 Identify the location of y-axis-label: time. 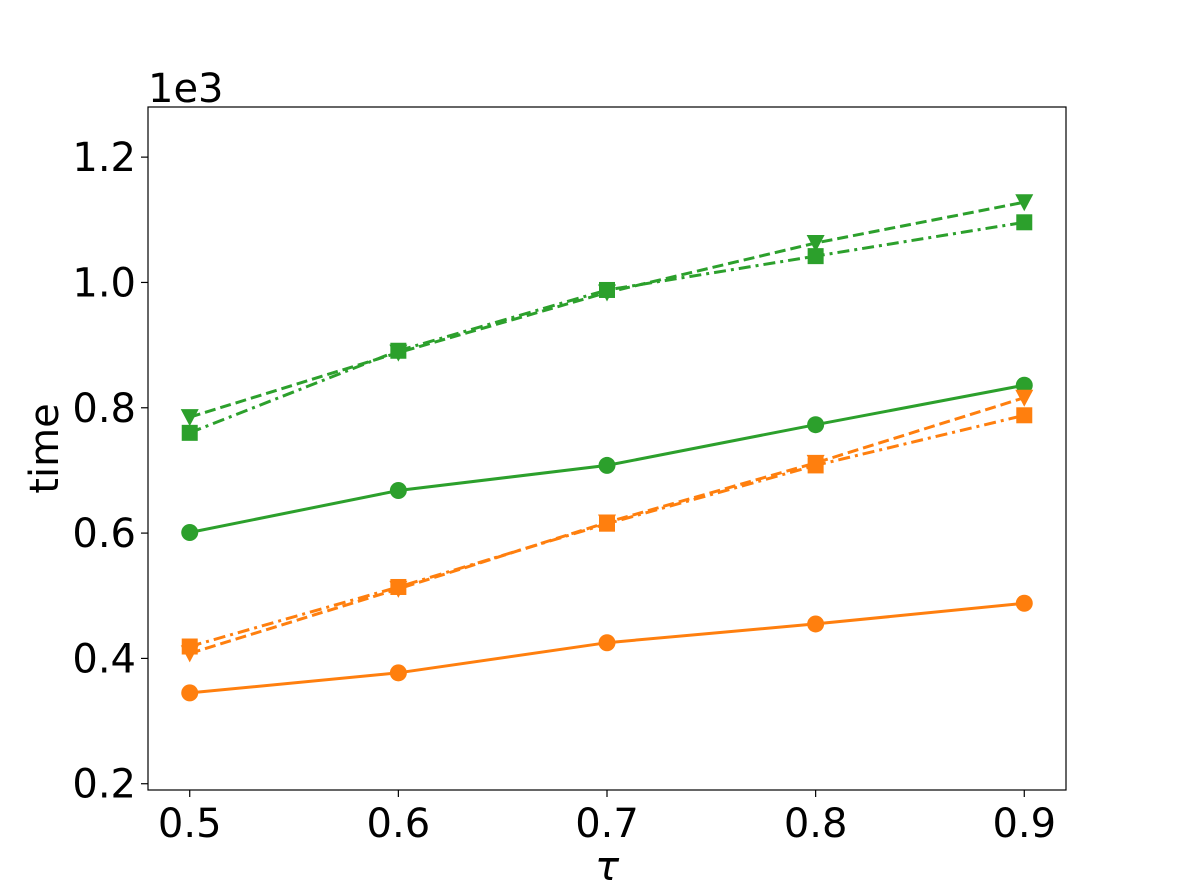
(45, 448).